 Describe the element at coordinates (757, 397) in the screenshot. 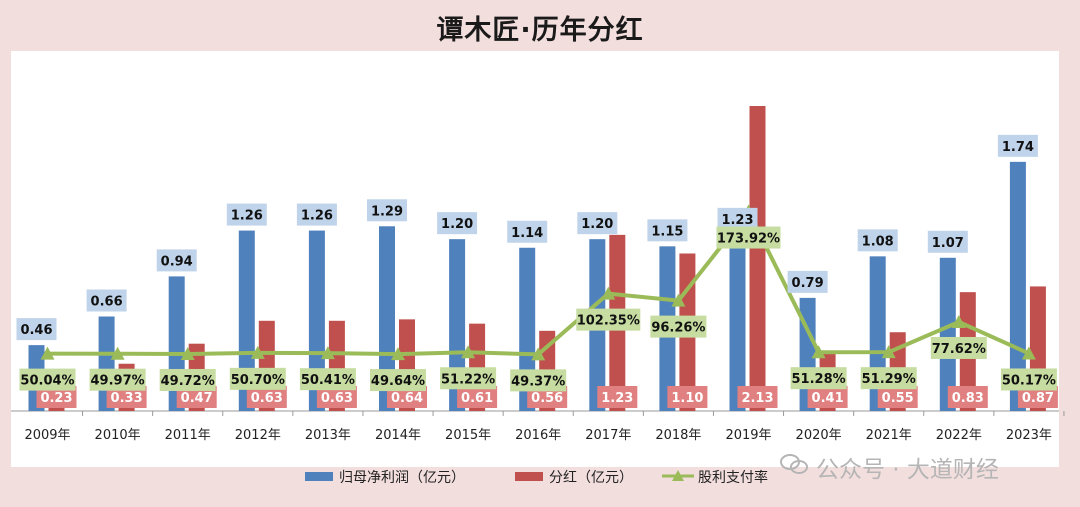

I see `label-dividend-2019年-box` at that location.